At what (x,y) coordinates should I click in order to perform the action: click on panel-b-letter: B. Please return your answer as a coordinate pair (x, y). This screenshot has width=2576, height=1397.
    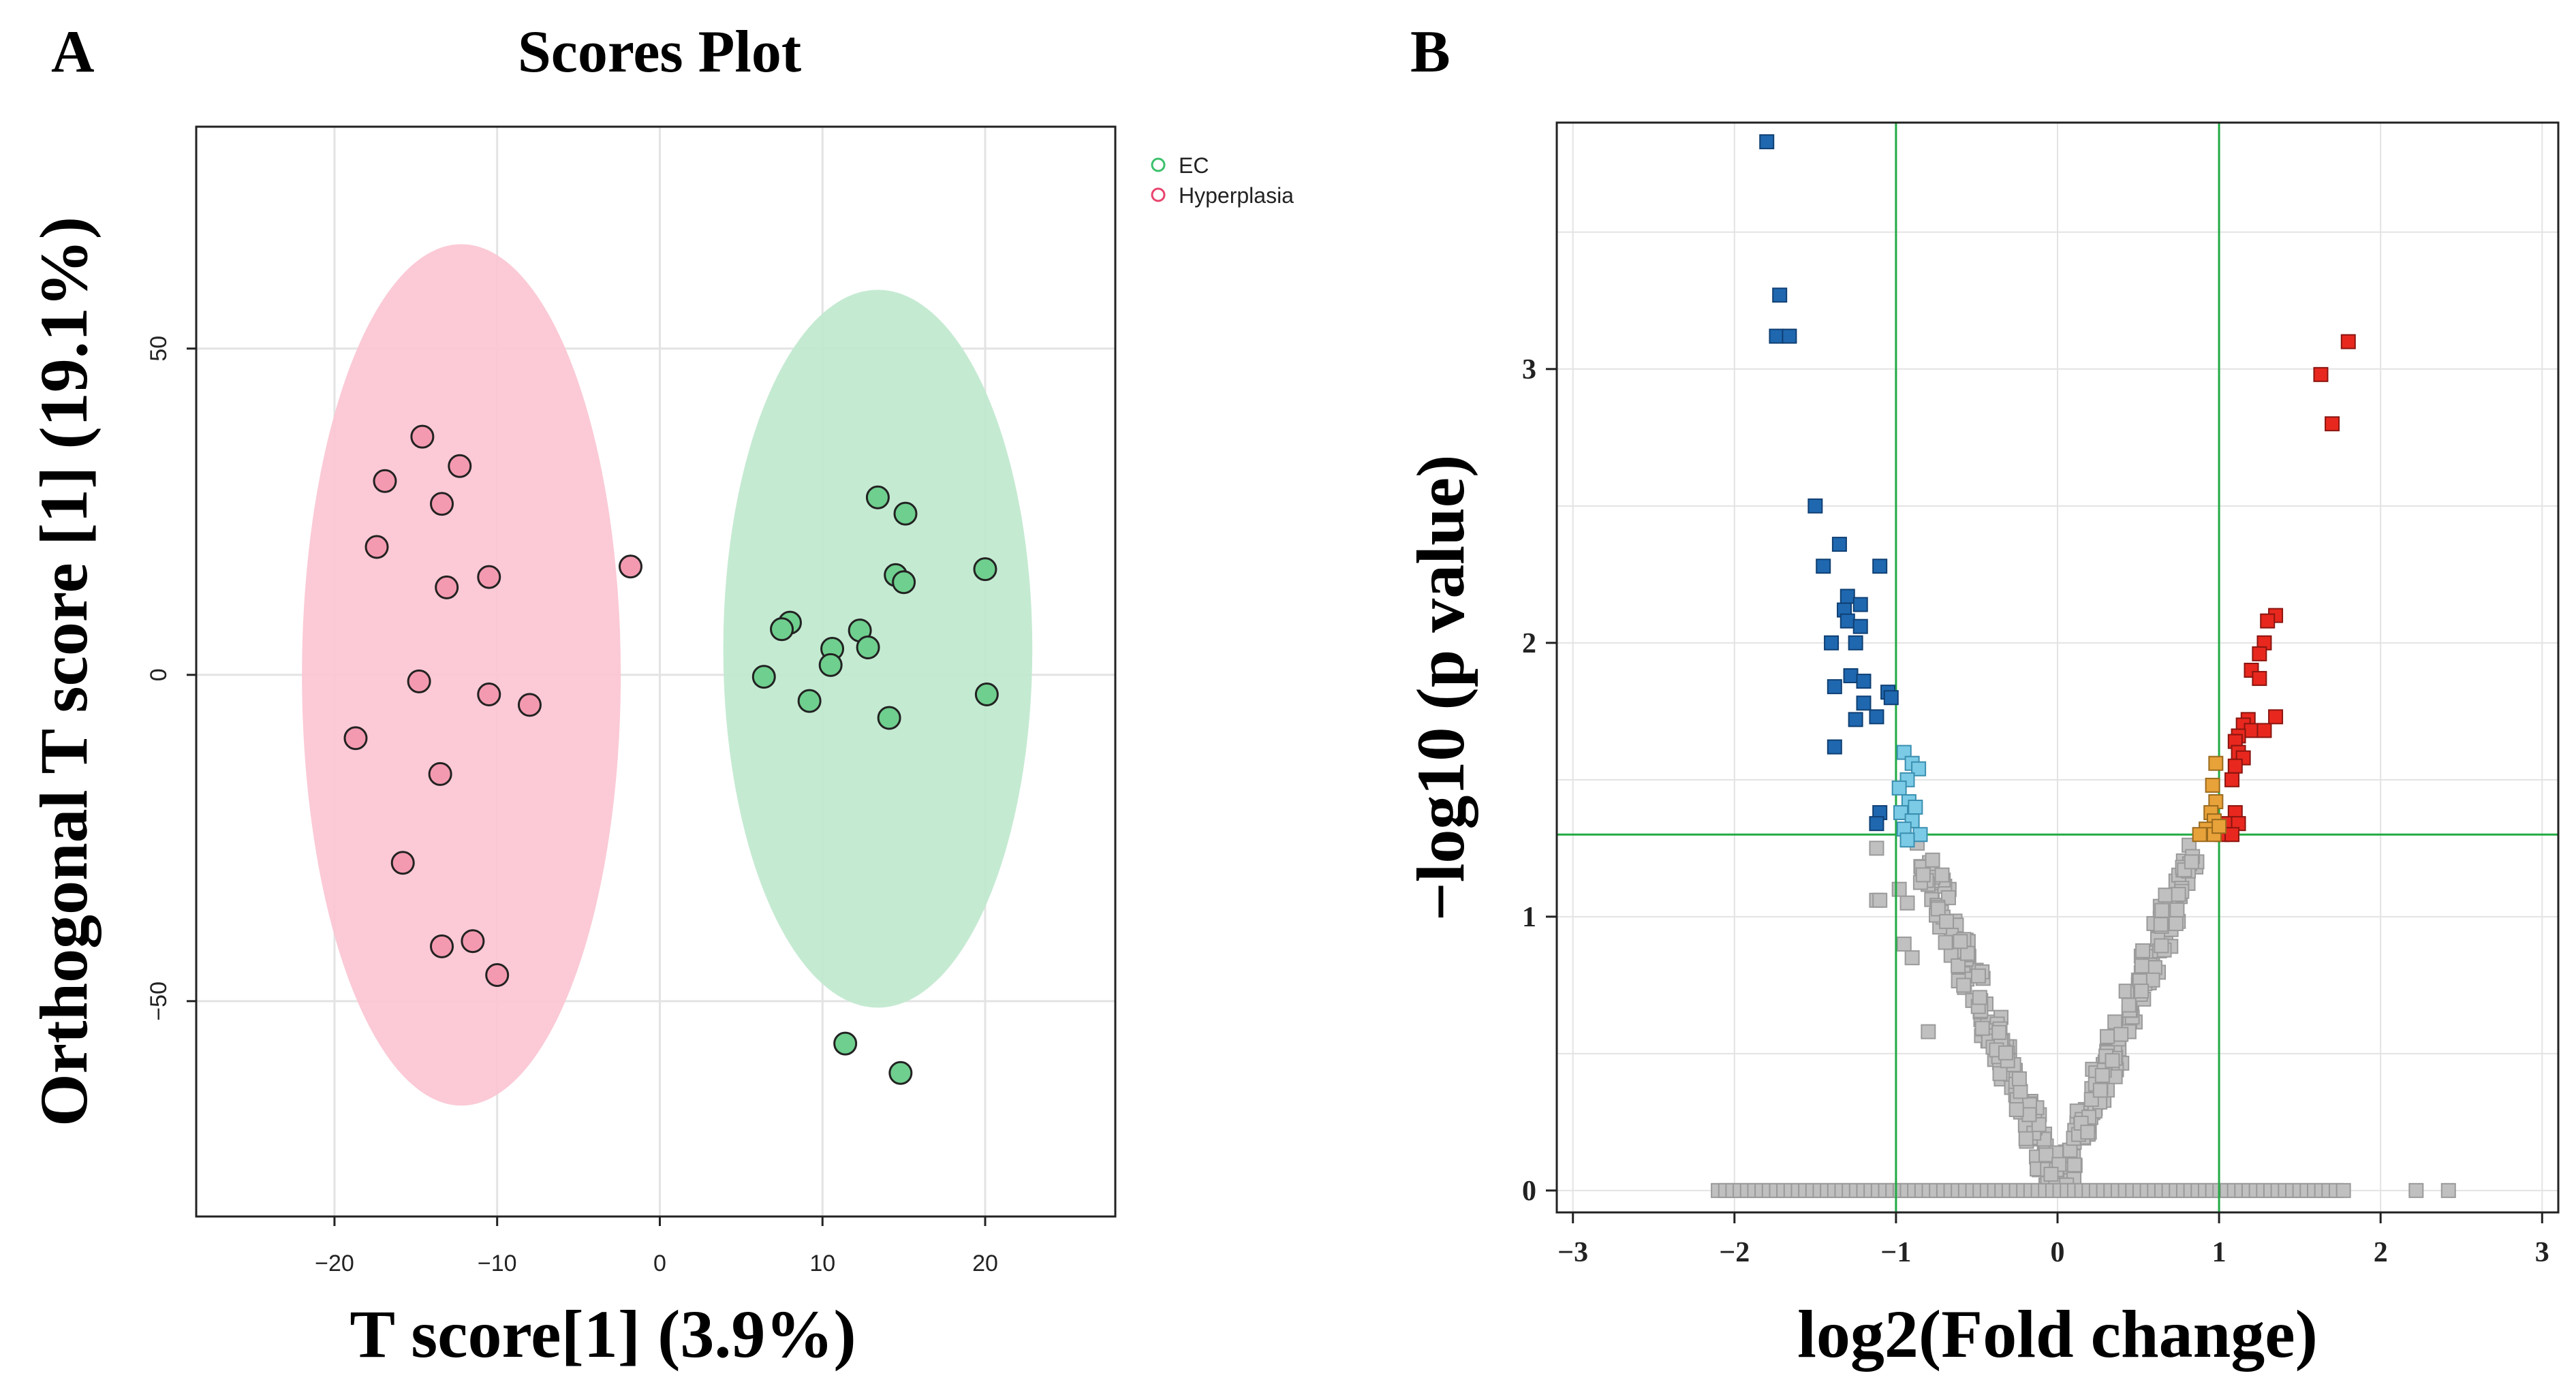
    Looking at the image, I should click on (1430, 52).